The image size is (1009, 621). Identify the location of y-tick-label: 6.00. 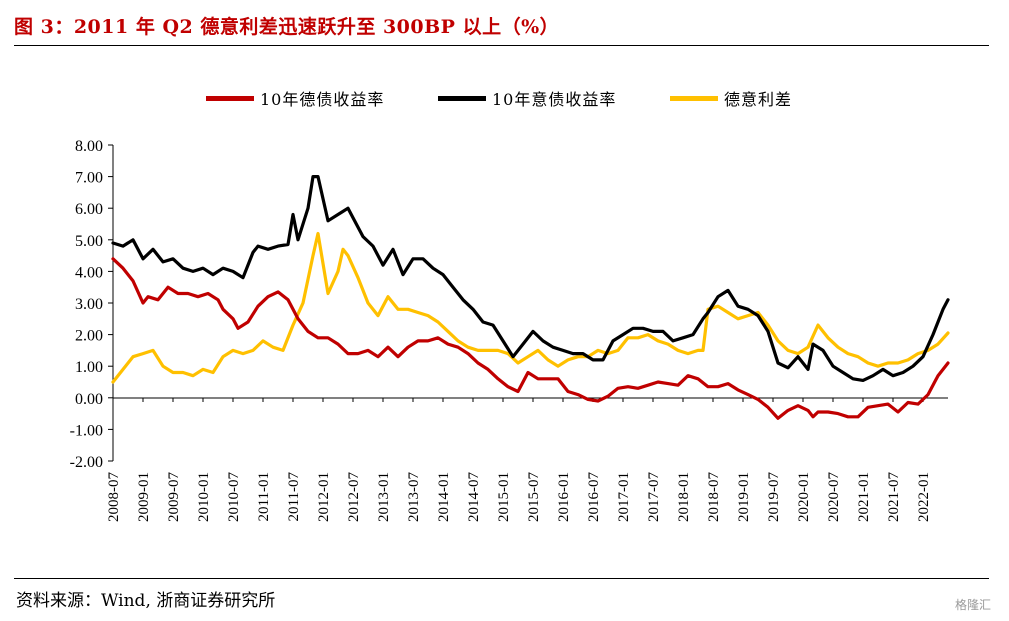
(89, 209).